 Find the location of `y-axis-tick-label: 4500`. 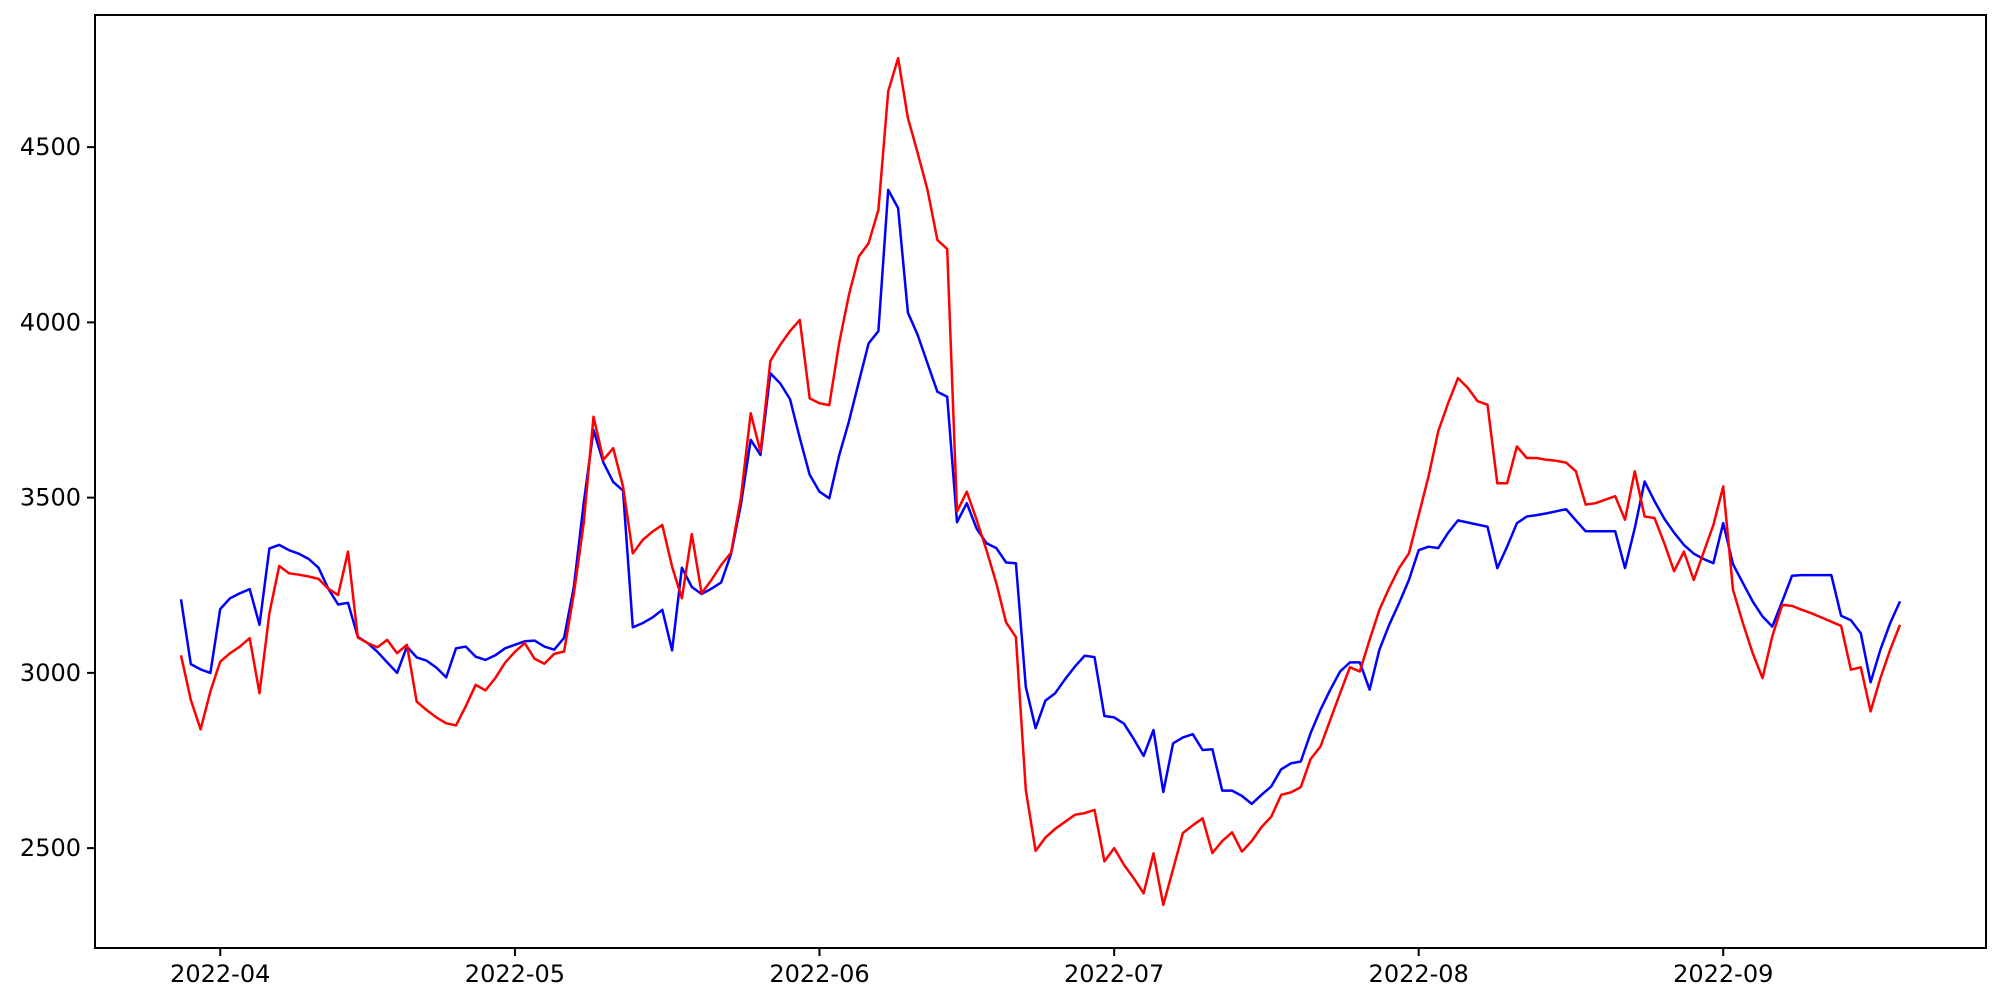

y-axis-tick-label: 4500 is located at coordinates (50, 147).